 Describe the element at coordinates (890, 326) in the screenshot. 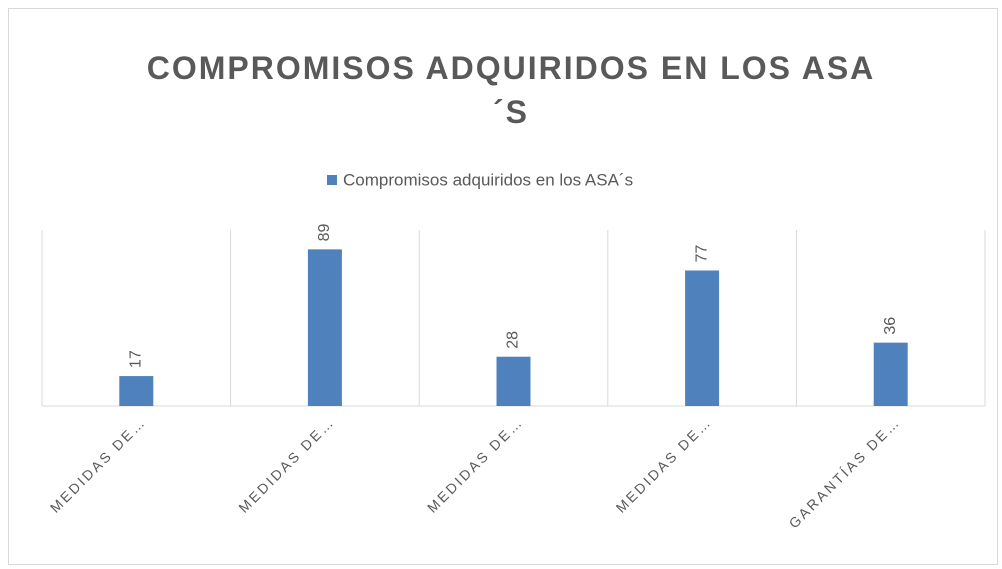

I see `data-label: 36` at that location.